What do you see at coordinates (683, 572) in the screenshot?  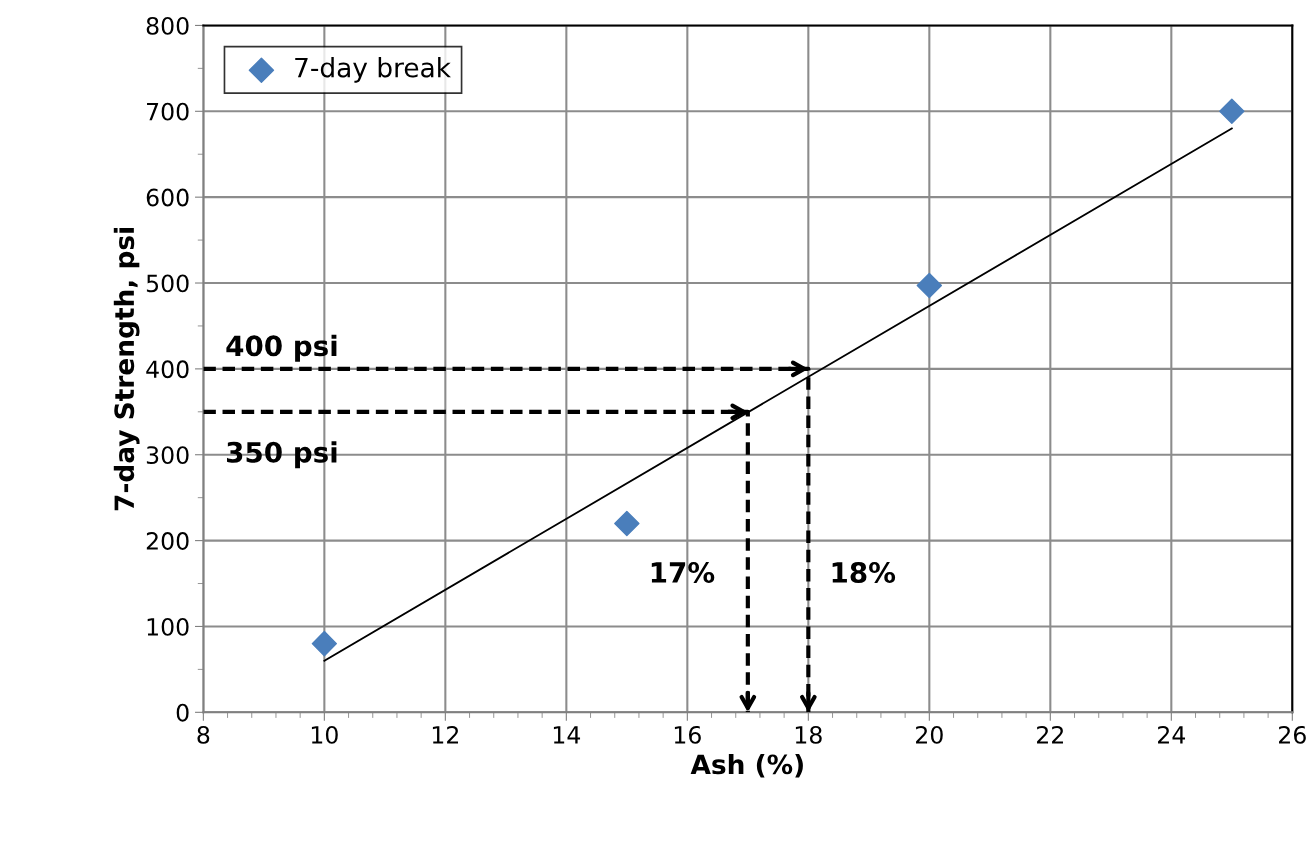 I see `annotation: 17%` at bounding box center [683, 572].